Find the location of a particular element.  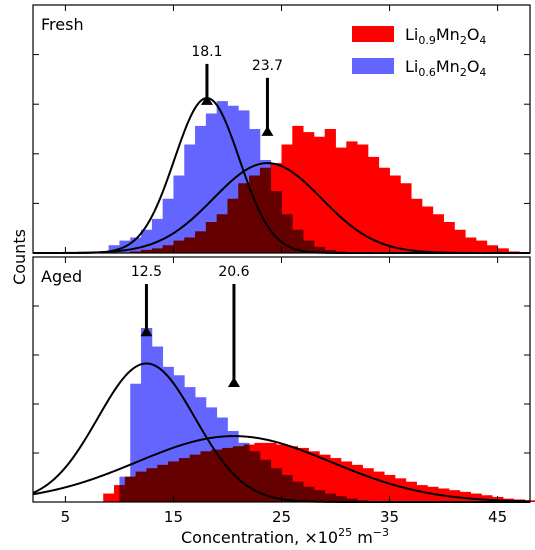

annotation-label-0: 12.5 is located at coordinates (146, 272).